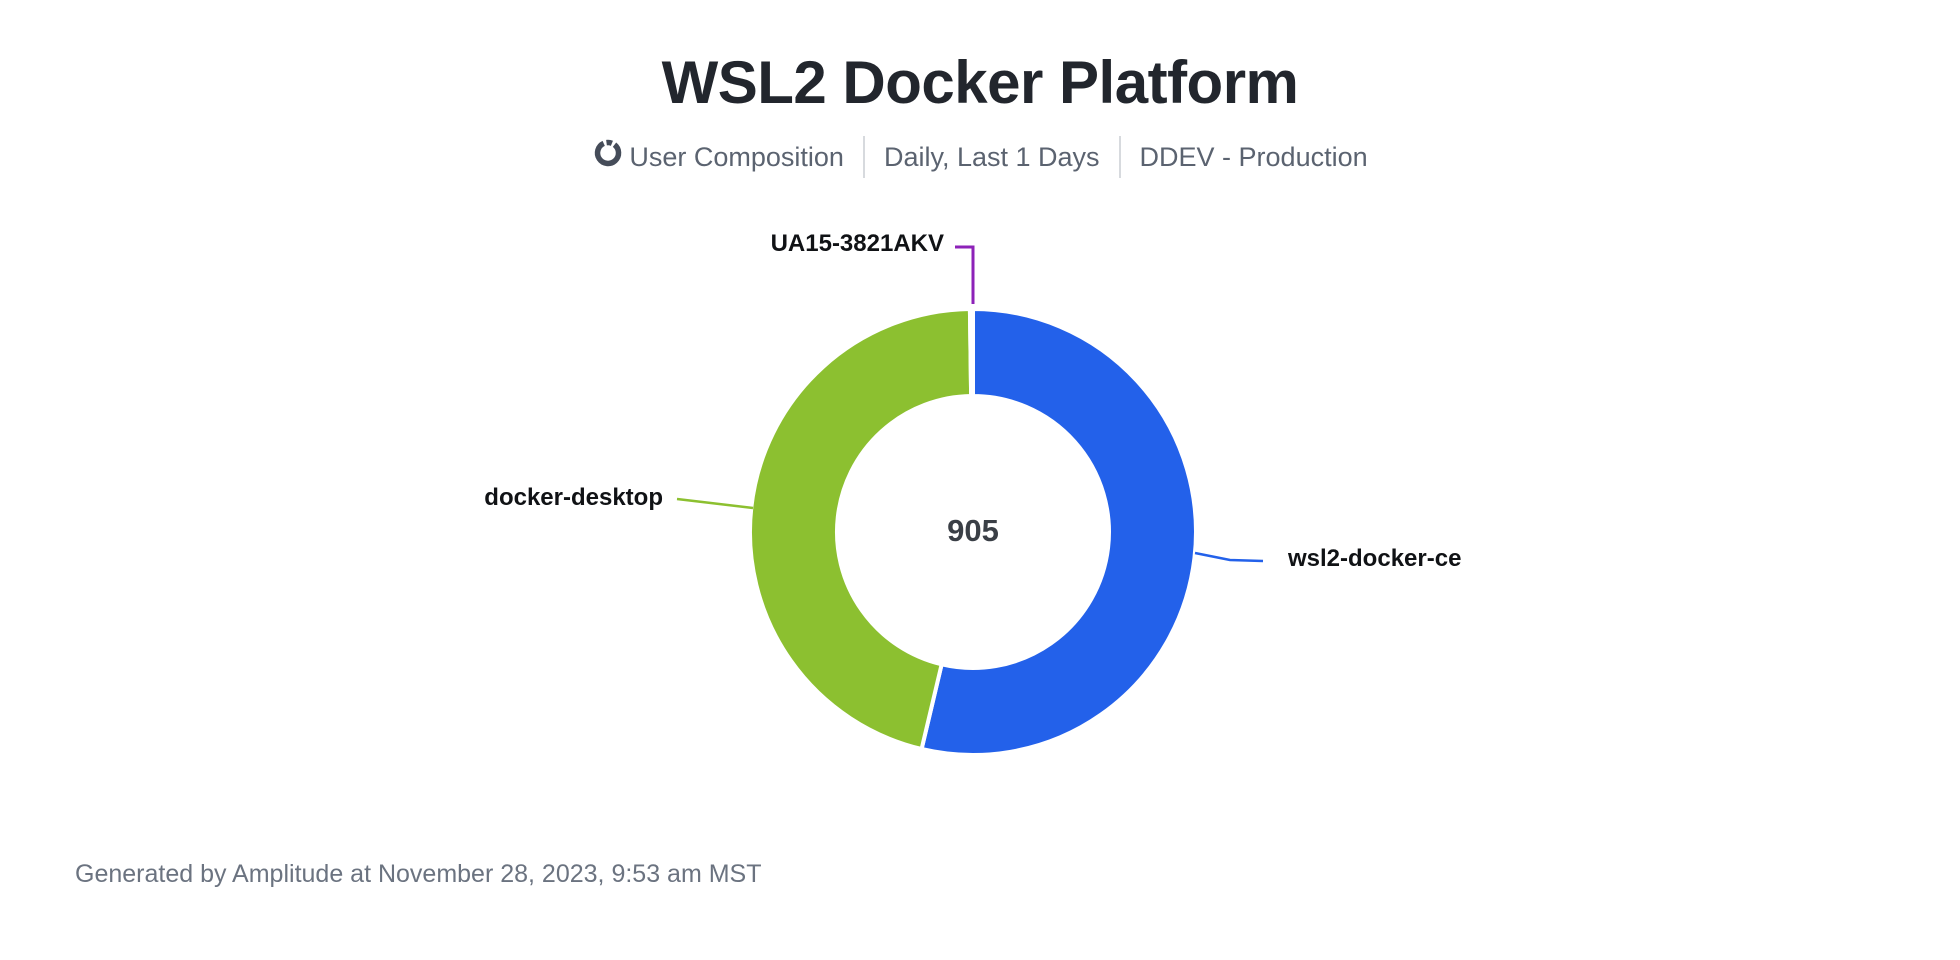  Describe the element at coordinates (715, 503) in the screenshot. I see `leader-line-docker-desktop` at that location.